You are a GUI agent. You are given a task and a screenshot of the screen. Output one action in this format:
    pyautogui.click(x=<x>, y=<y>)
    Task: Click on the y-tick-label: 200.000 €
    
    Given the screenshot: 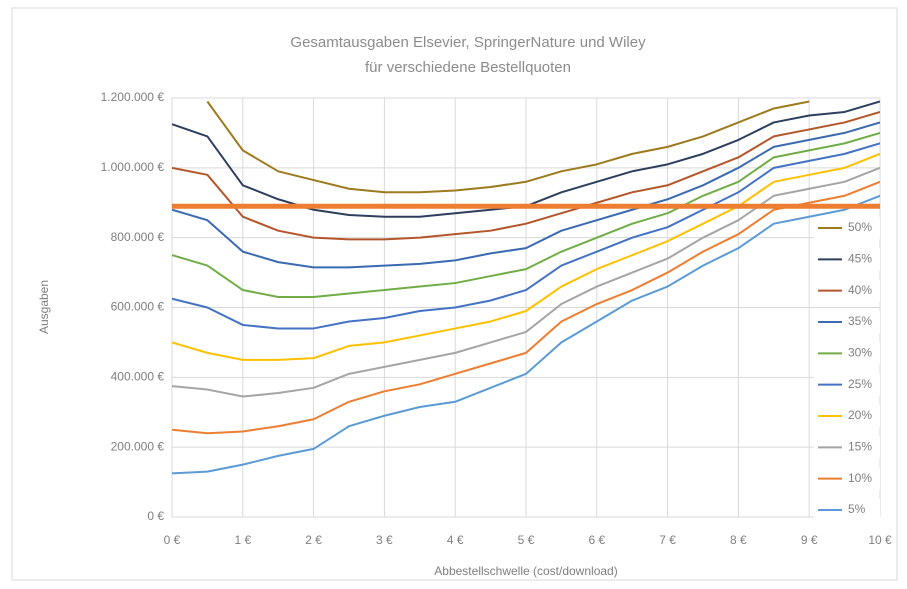 What is the action you would take?
    pyautogui.click(x=138, y=446)
    